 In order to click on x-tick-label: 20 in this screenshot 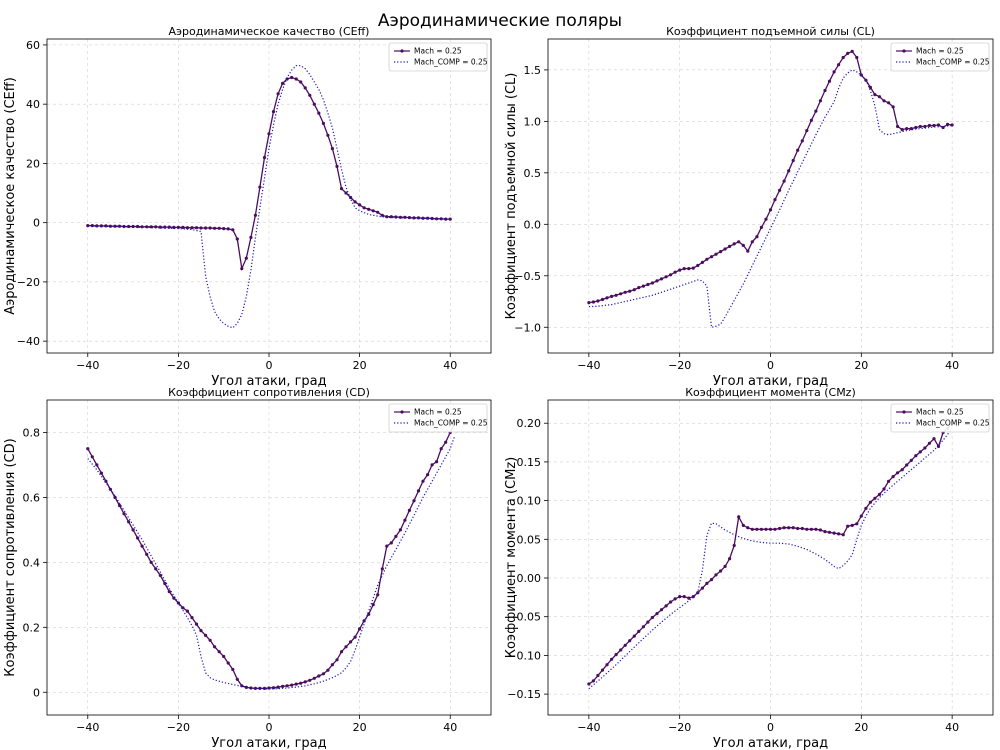, I will do `click(861, 727)`.